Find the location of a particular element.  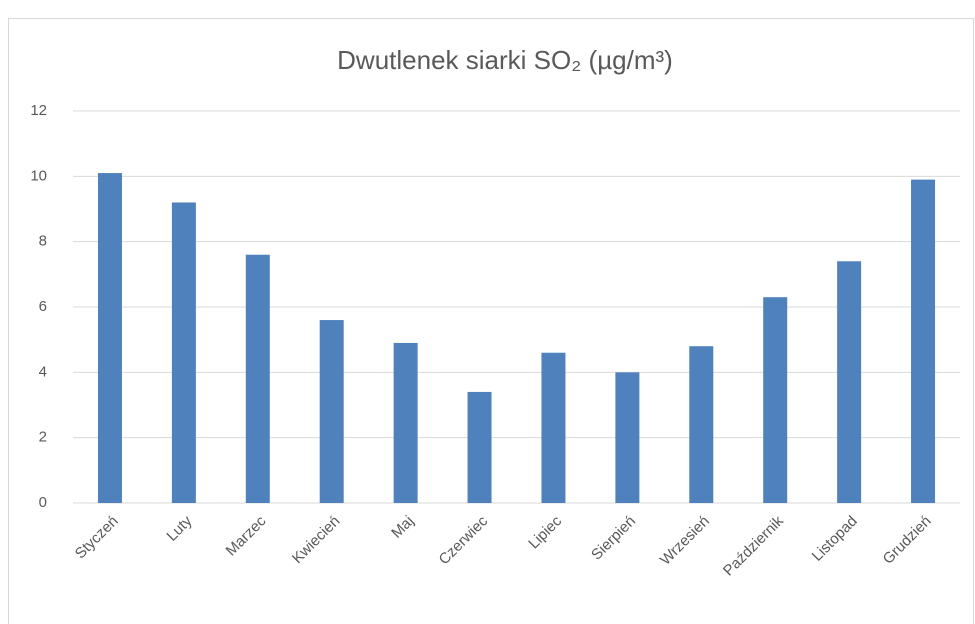

y-tick-label: 12 is located at coordinates (38, 110).